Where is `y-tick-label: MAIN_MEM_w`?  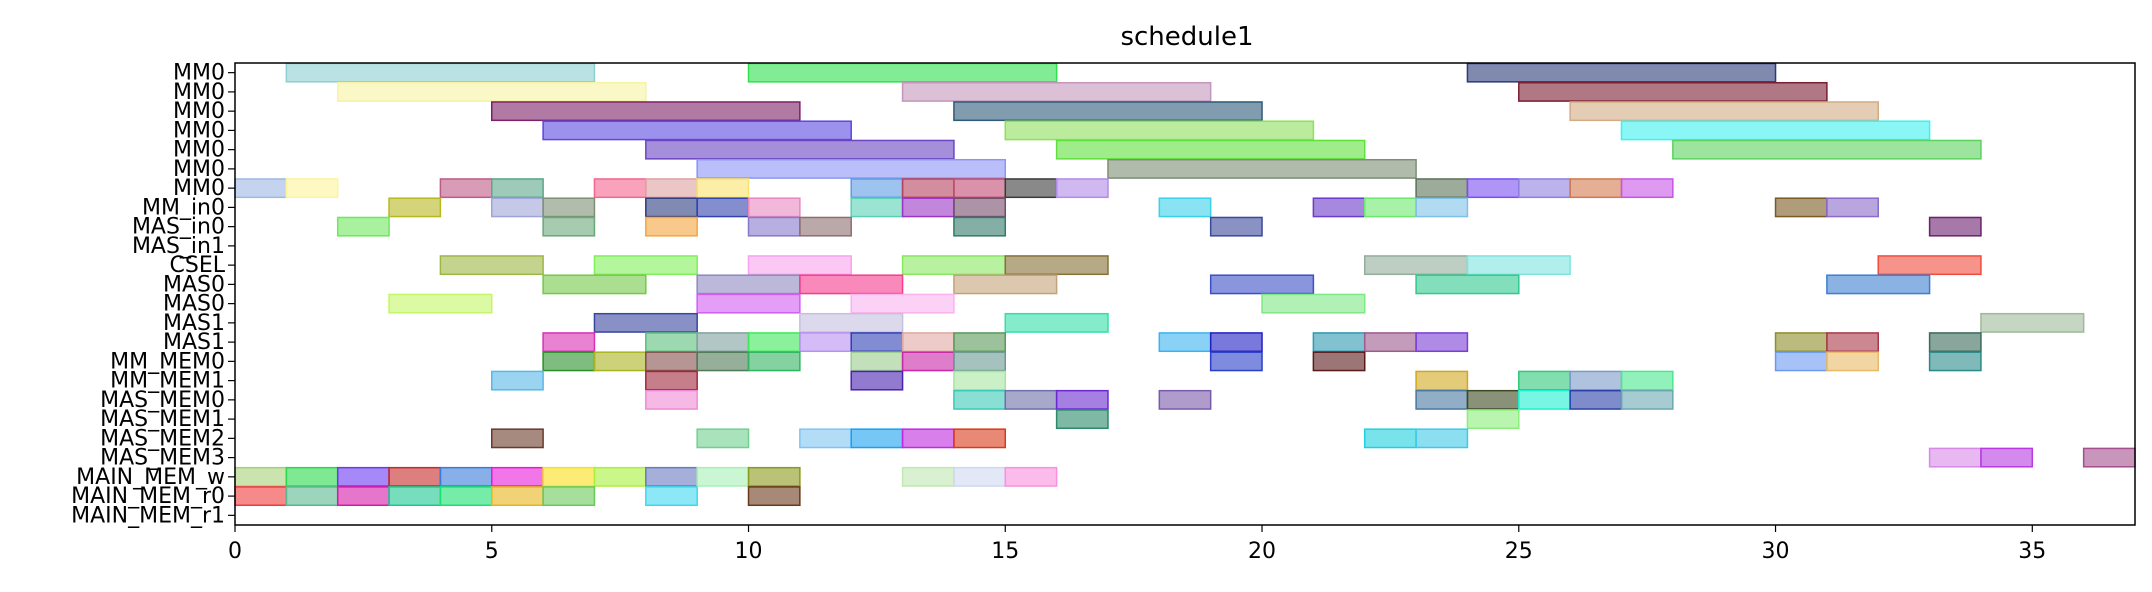
y-tick-label: MAIN_MEM_w is located at coordinates (150, 477).